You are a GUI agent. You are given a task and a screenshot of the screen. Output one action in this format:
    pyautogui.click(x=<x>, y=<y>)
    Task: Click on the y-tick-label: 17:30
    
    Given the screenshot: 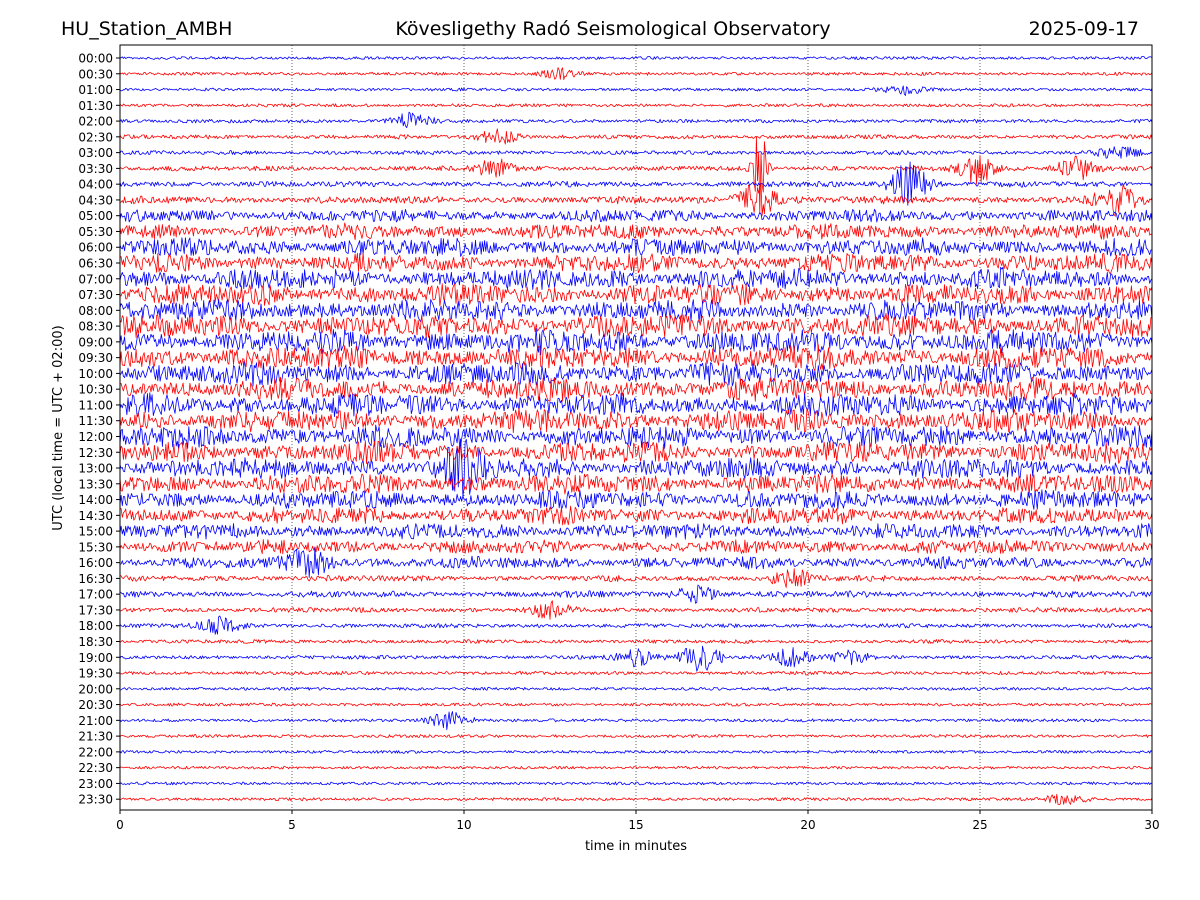 What is the action you would take?
    pyautogui.click(x=95, y=610)
    